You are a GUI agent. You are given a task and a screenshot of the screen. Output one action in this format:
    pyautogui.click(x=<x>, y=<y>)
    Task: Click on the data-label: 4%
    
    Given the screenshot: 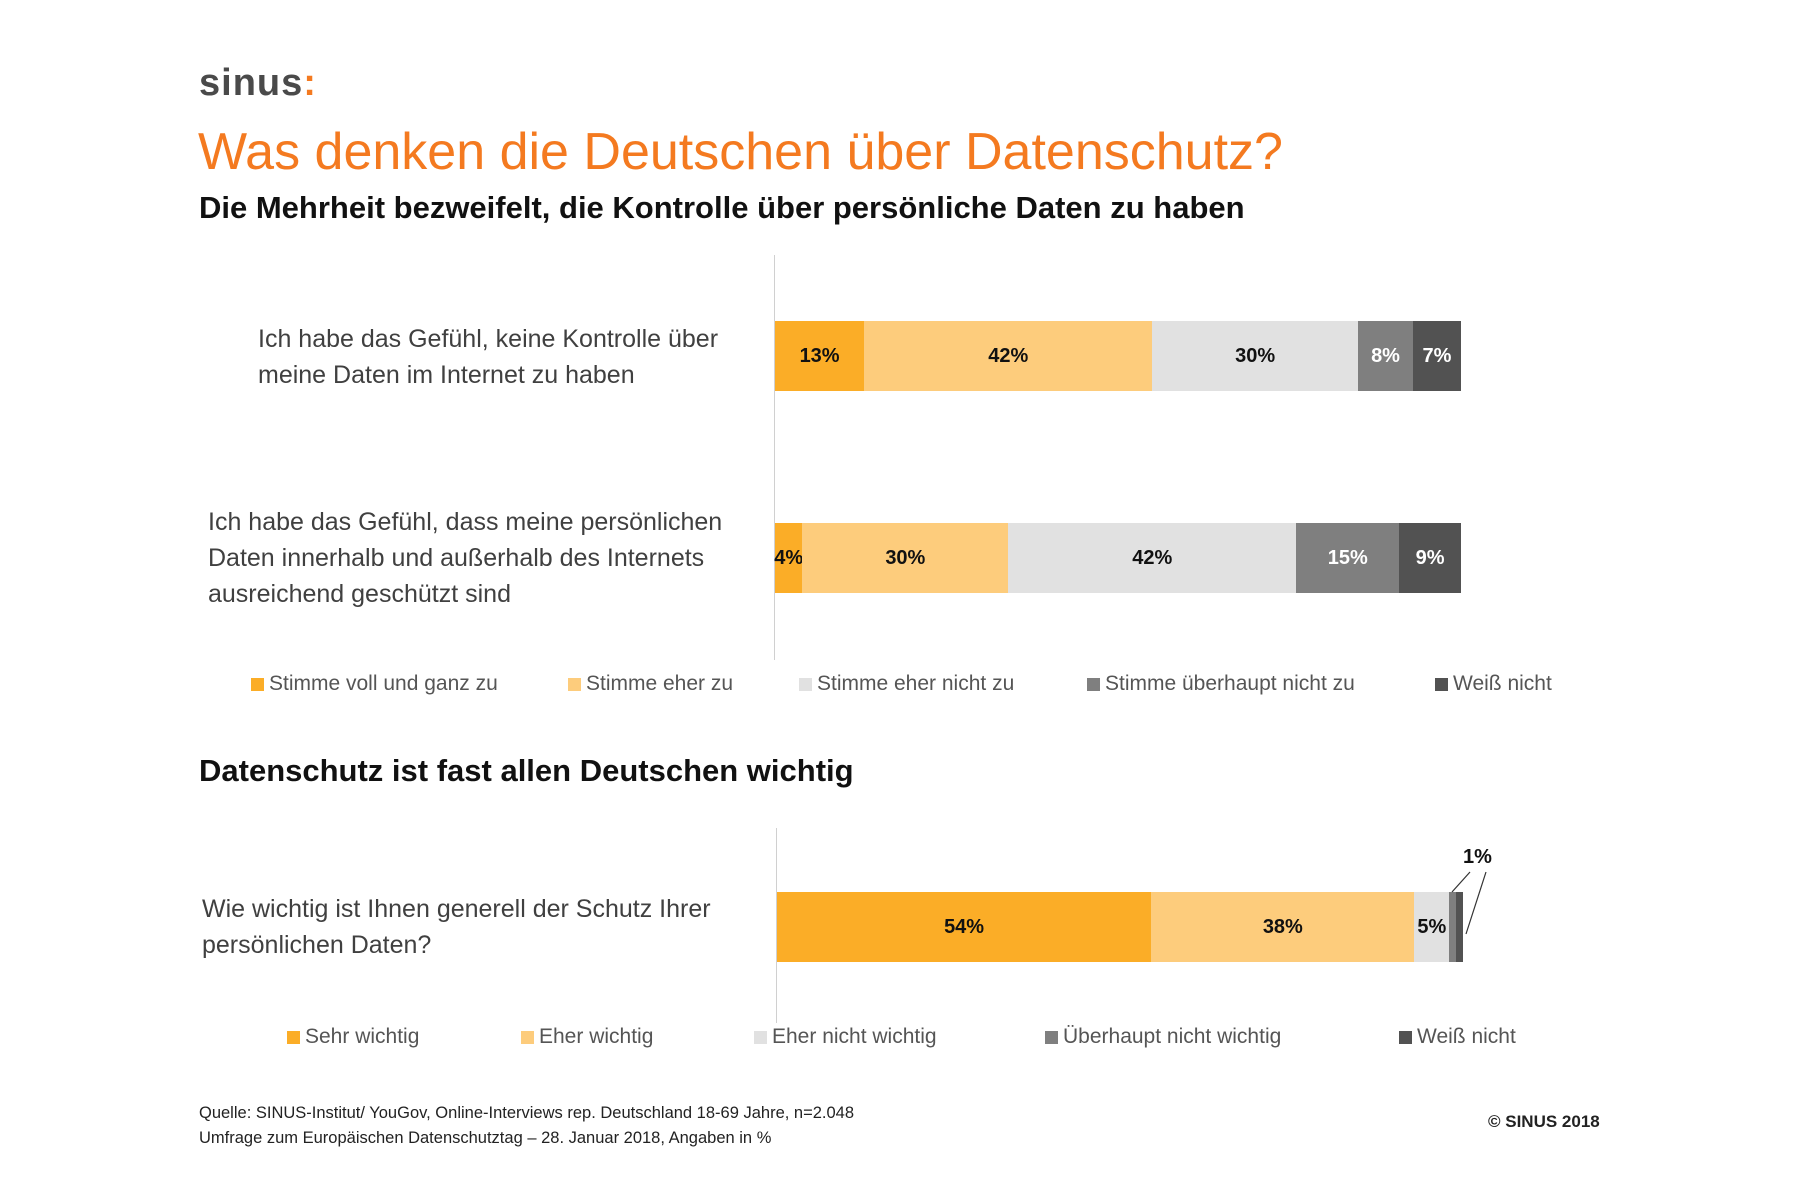 What is the action you would take?
    pyautogui.click(x=789, y=557)
    